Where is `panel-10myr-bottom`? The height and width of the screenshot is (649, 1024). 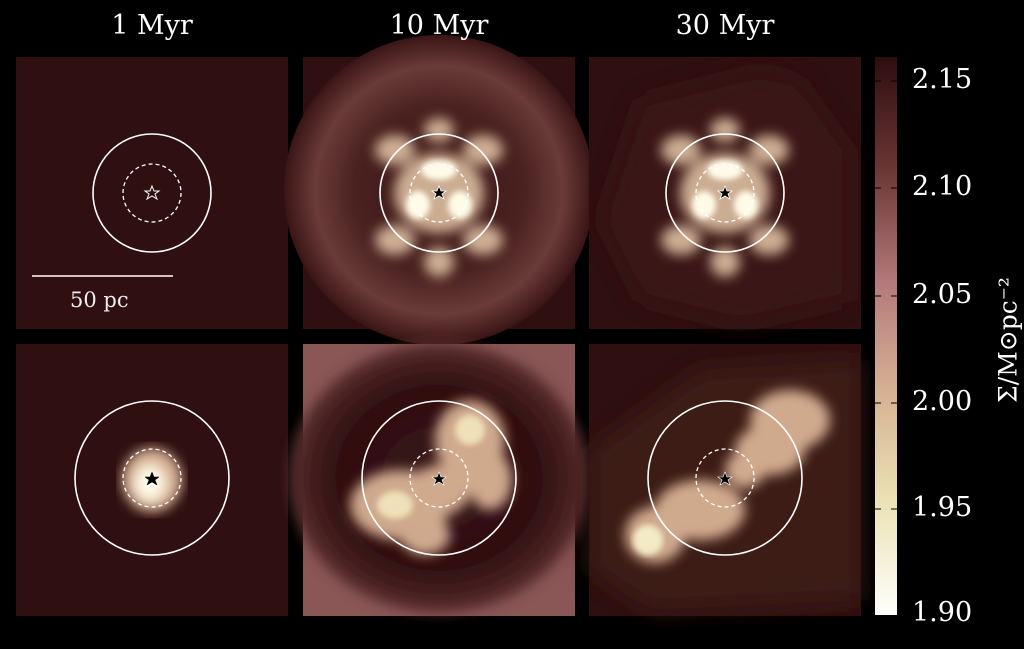
panel-10myr-bottom is located at coordinates (439, 479).